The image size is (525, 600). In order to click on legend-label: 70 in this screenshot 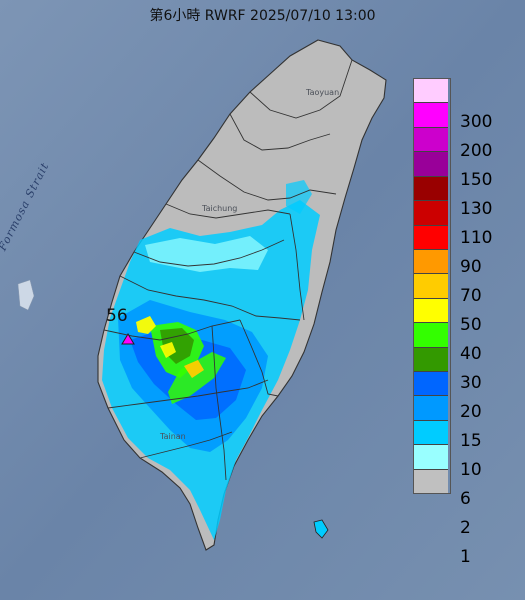, I will do `click(471, 295)`.